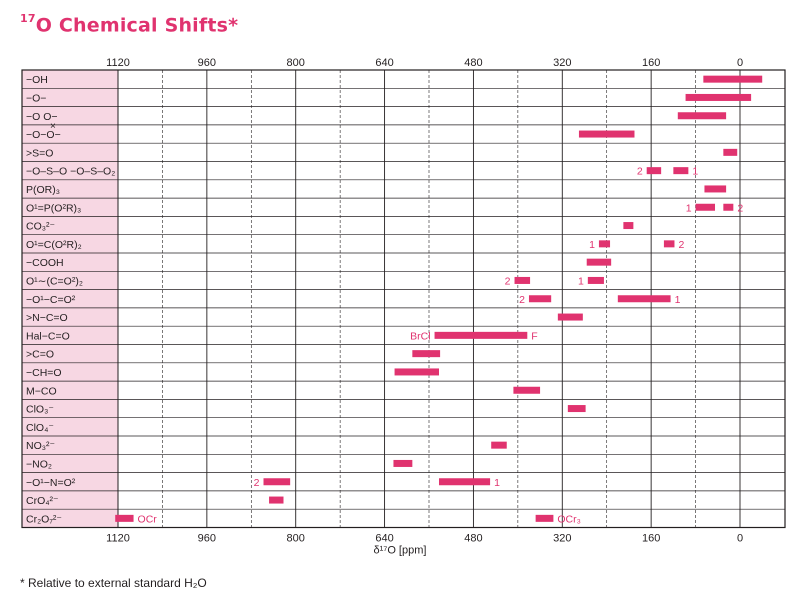 This screenshot has width=800, height=602. What do you see at coordinates (148, 519) in the screenshot?
I see `bar-note: OCr` at bounding box center [148, 519].